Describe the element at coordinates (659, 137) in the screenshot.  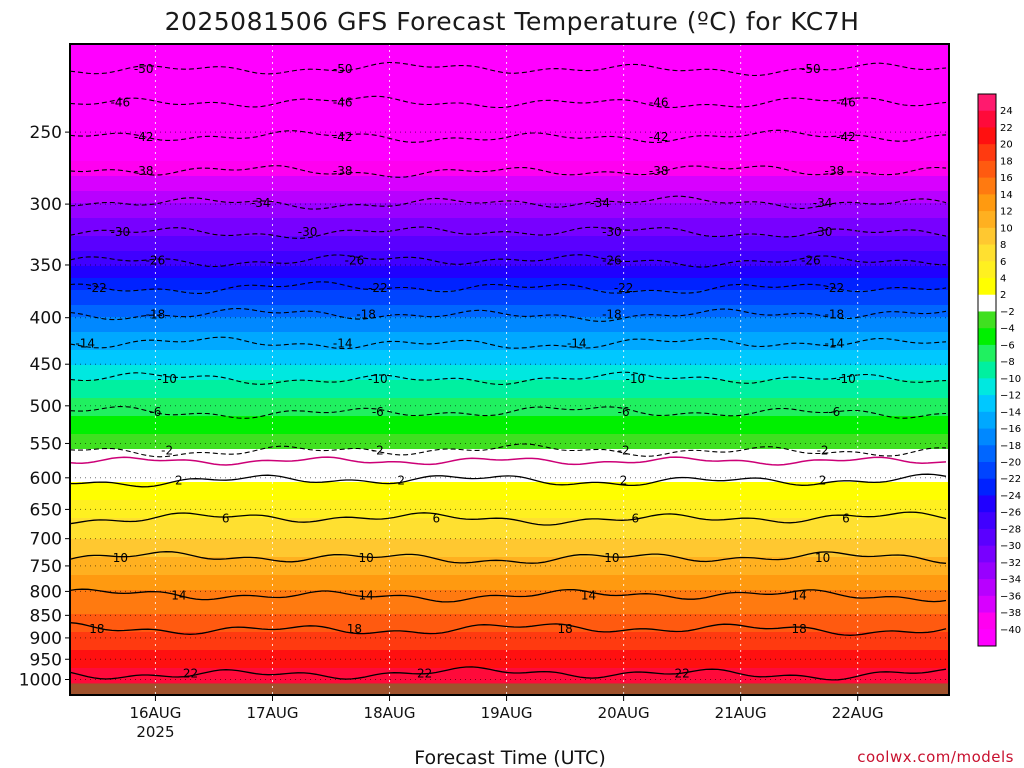
I see `isotherm-label: -42` at that location.